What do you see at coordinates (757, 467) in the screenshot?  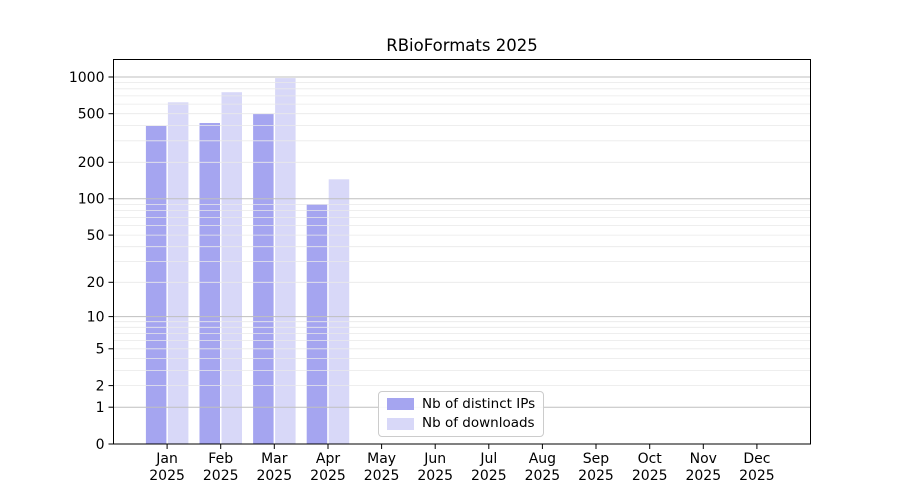 I see `x-tick-label-dec: Dec 2025` at bounding box center [757, 467].